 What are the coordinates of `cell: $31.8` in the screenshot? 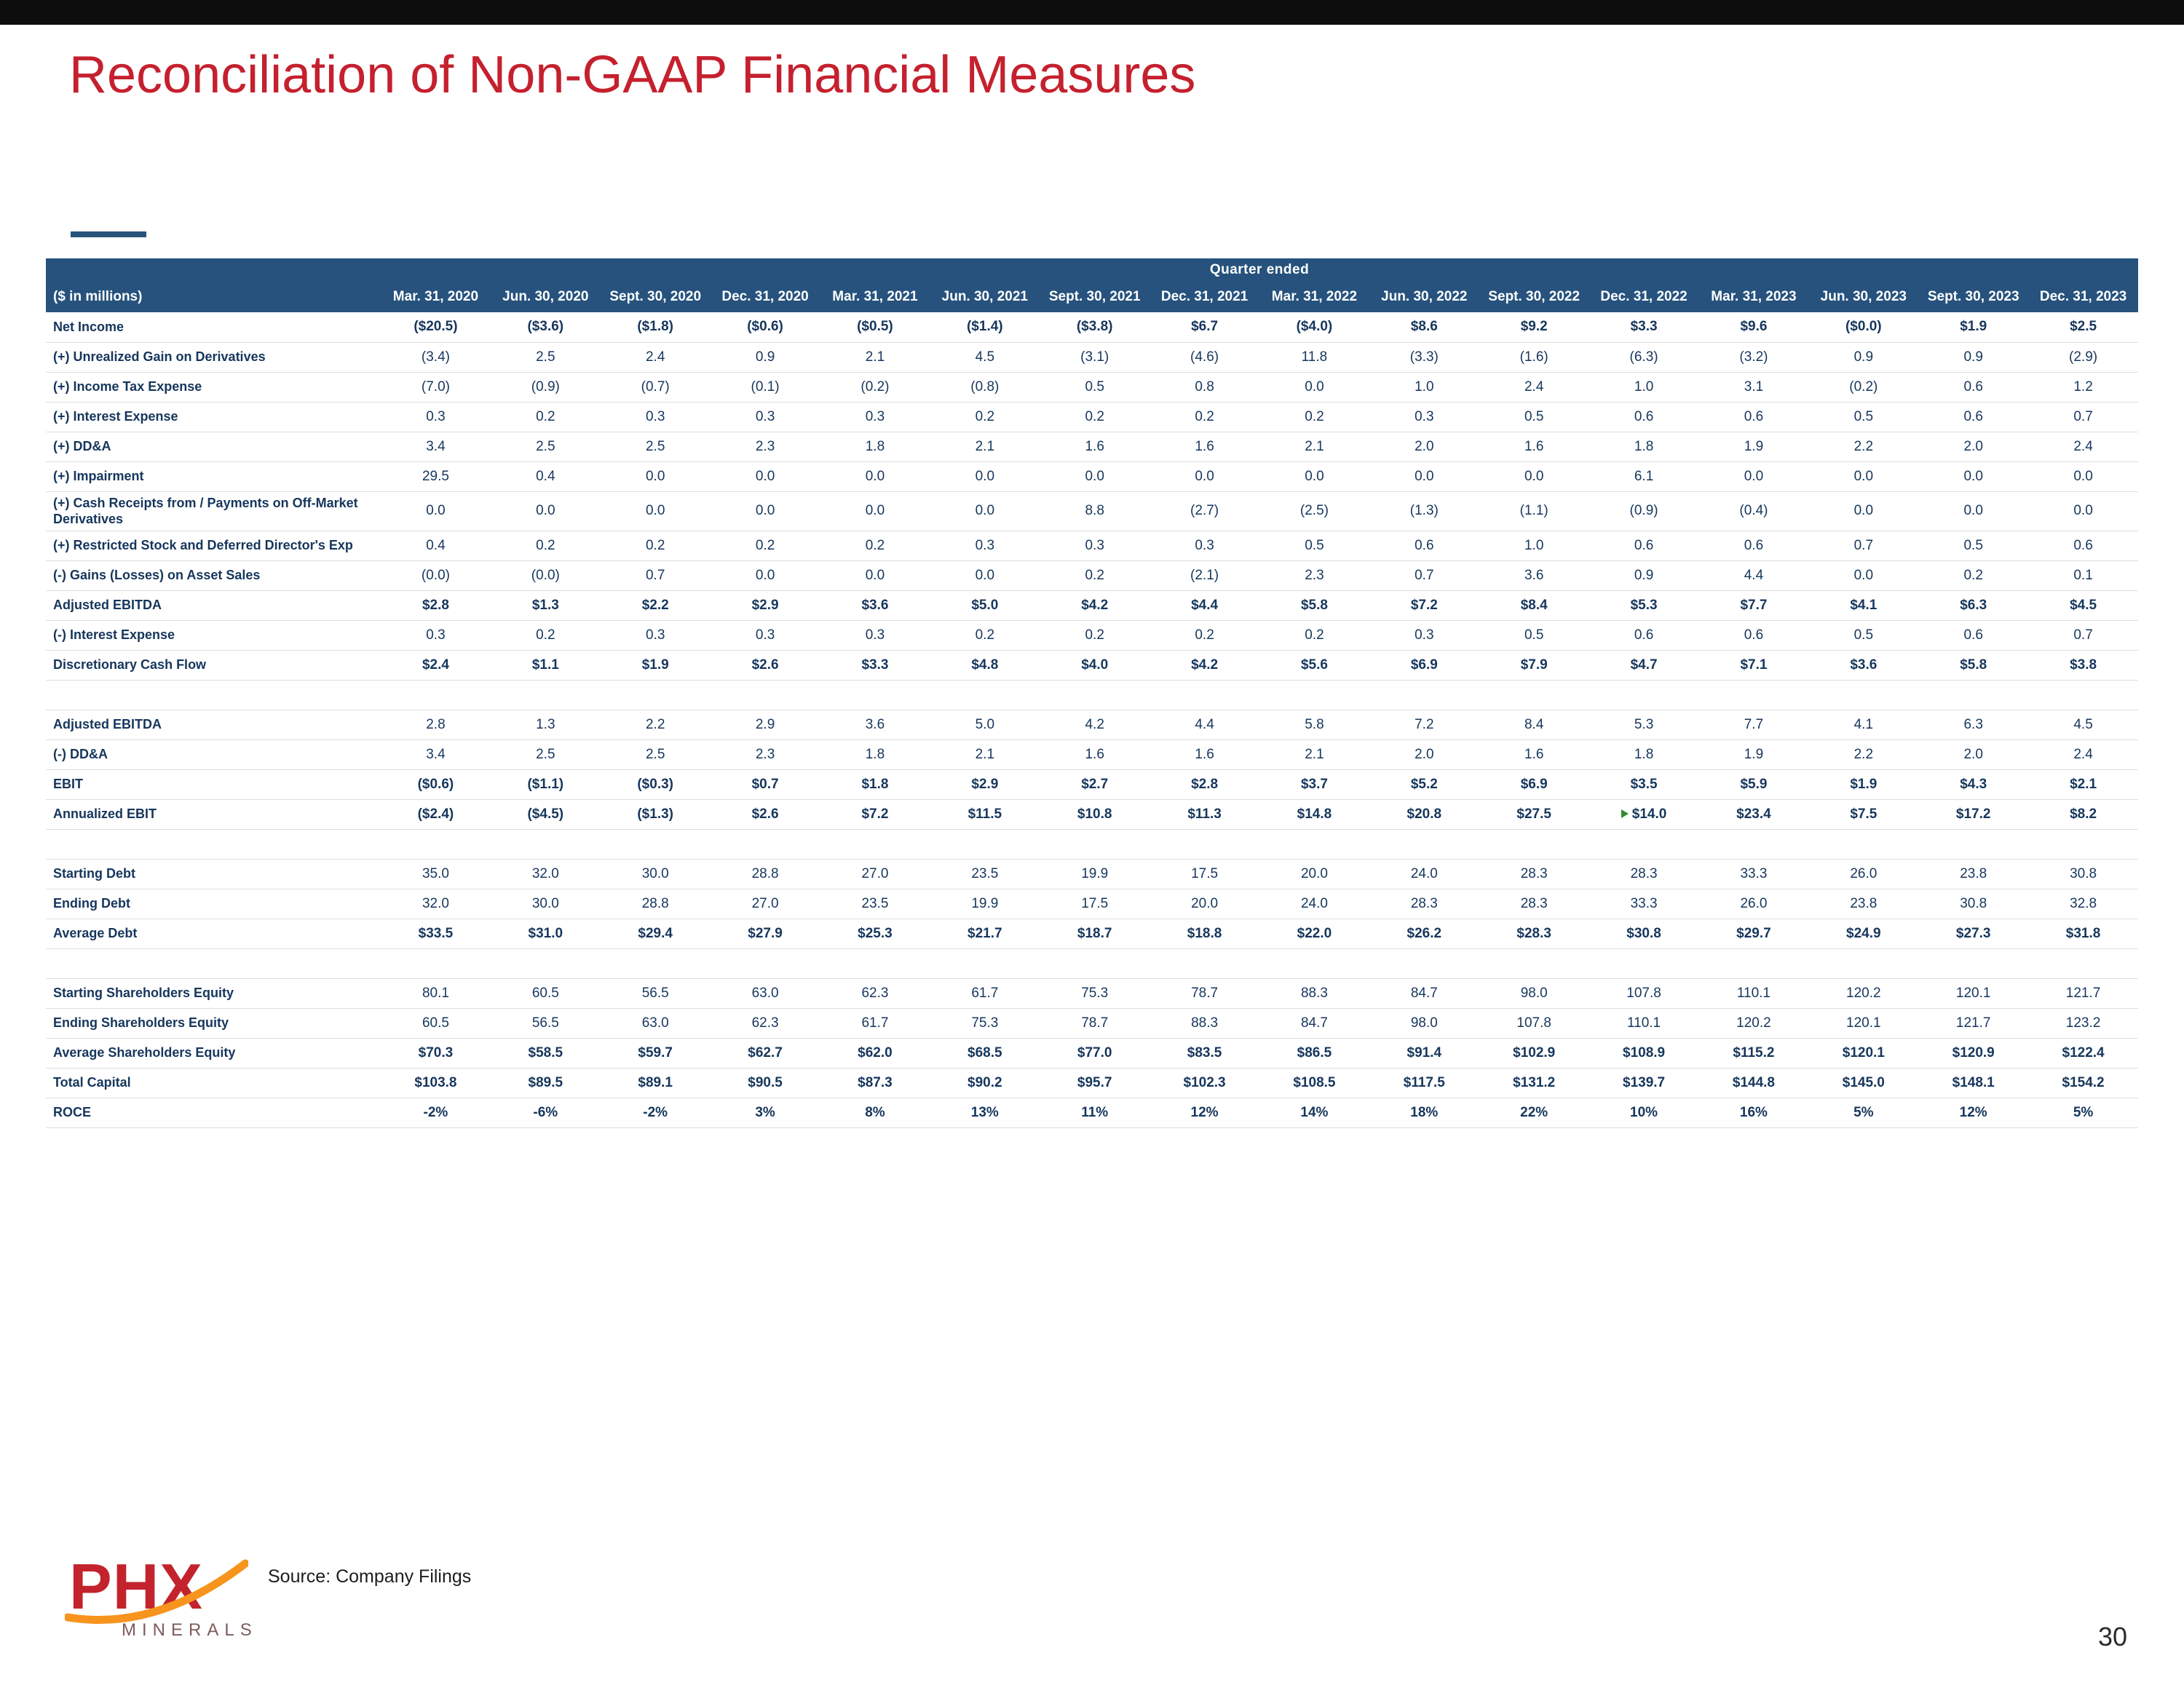 It's located at (2083, 934).